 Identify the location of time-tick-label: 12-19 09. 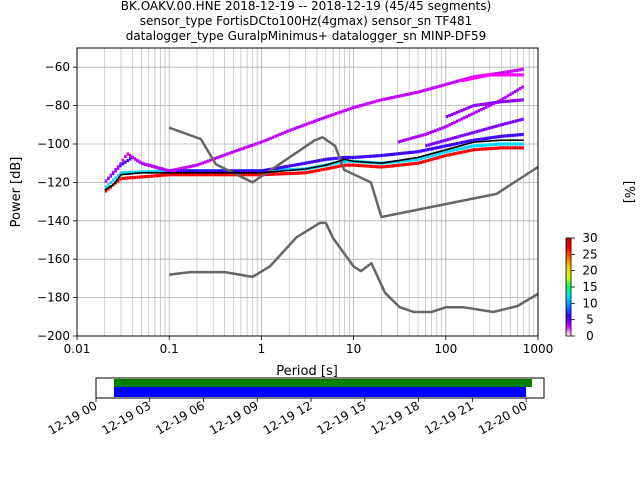
(234, 417).